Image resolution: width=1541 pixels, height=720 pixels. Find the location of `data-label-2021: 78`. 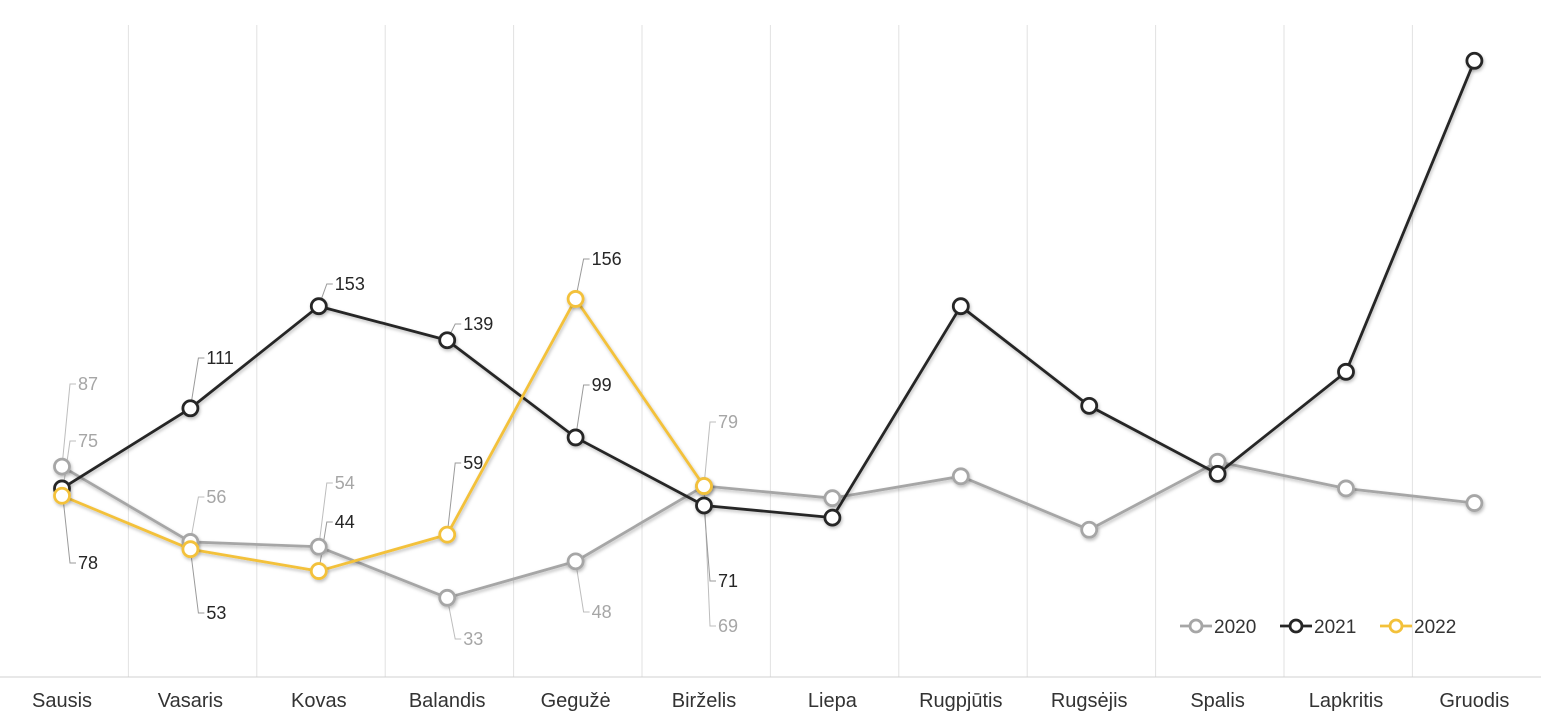

data-label-2021: 78 is located at coordinates (88, 563).